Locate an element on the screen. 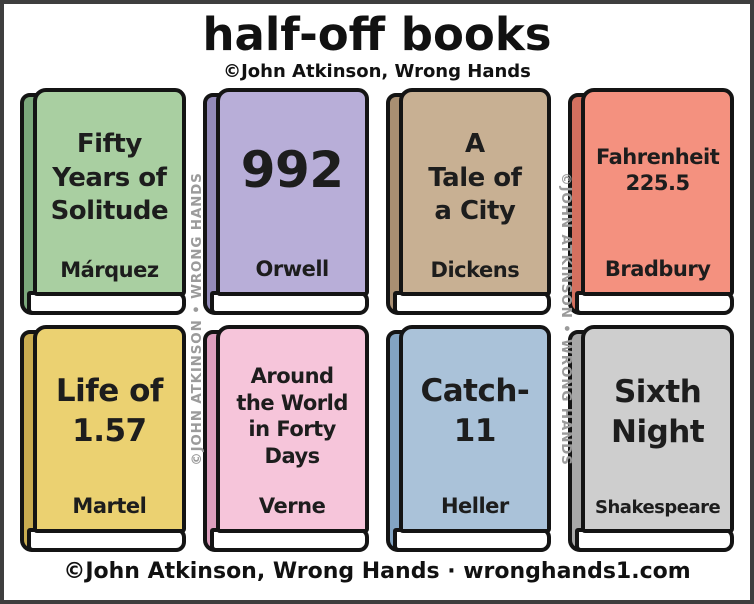  watermark-left: ©JOHN ATKINSON • WRONG HANDS is located at coordinates (197, 319).